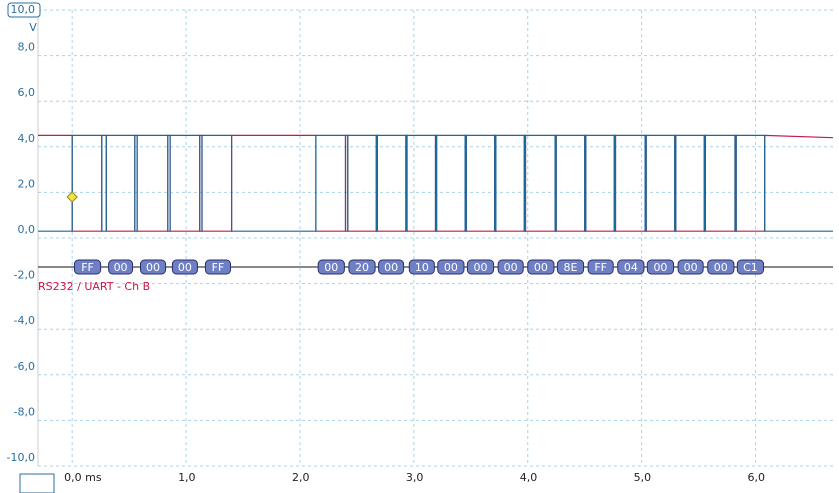 The width and height of the screenshot is (839, 493). I want to click on y-tick-label: 0,0, so click(27, 229).